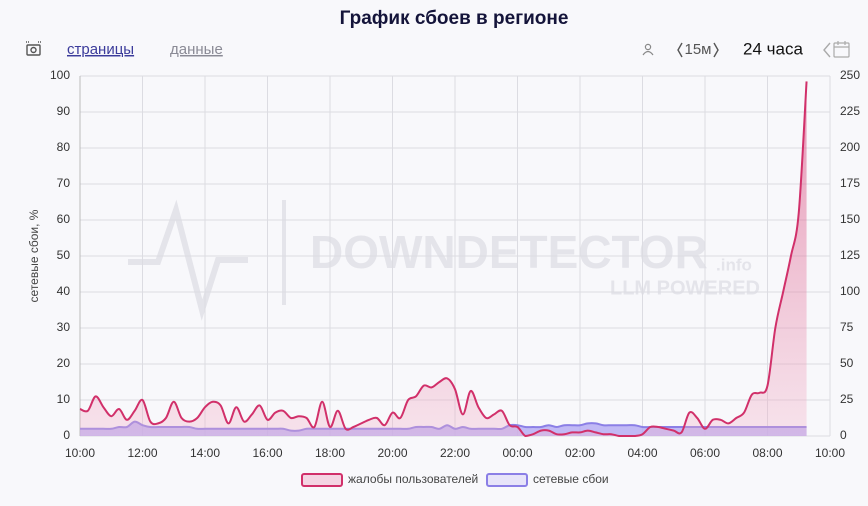  What do you see at coordinates (705, 453) in the screenshot?
I see `x-tick-label: 06:00` at bounding box center [705, 453].